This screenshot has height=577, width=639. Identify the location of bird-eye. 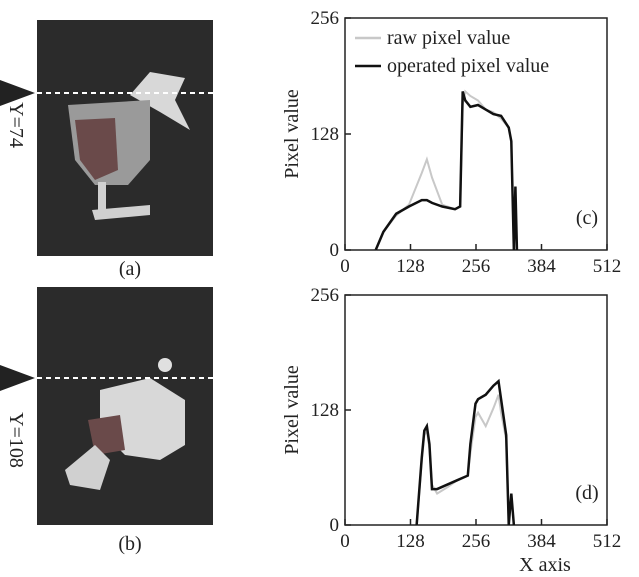
(165, 365).